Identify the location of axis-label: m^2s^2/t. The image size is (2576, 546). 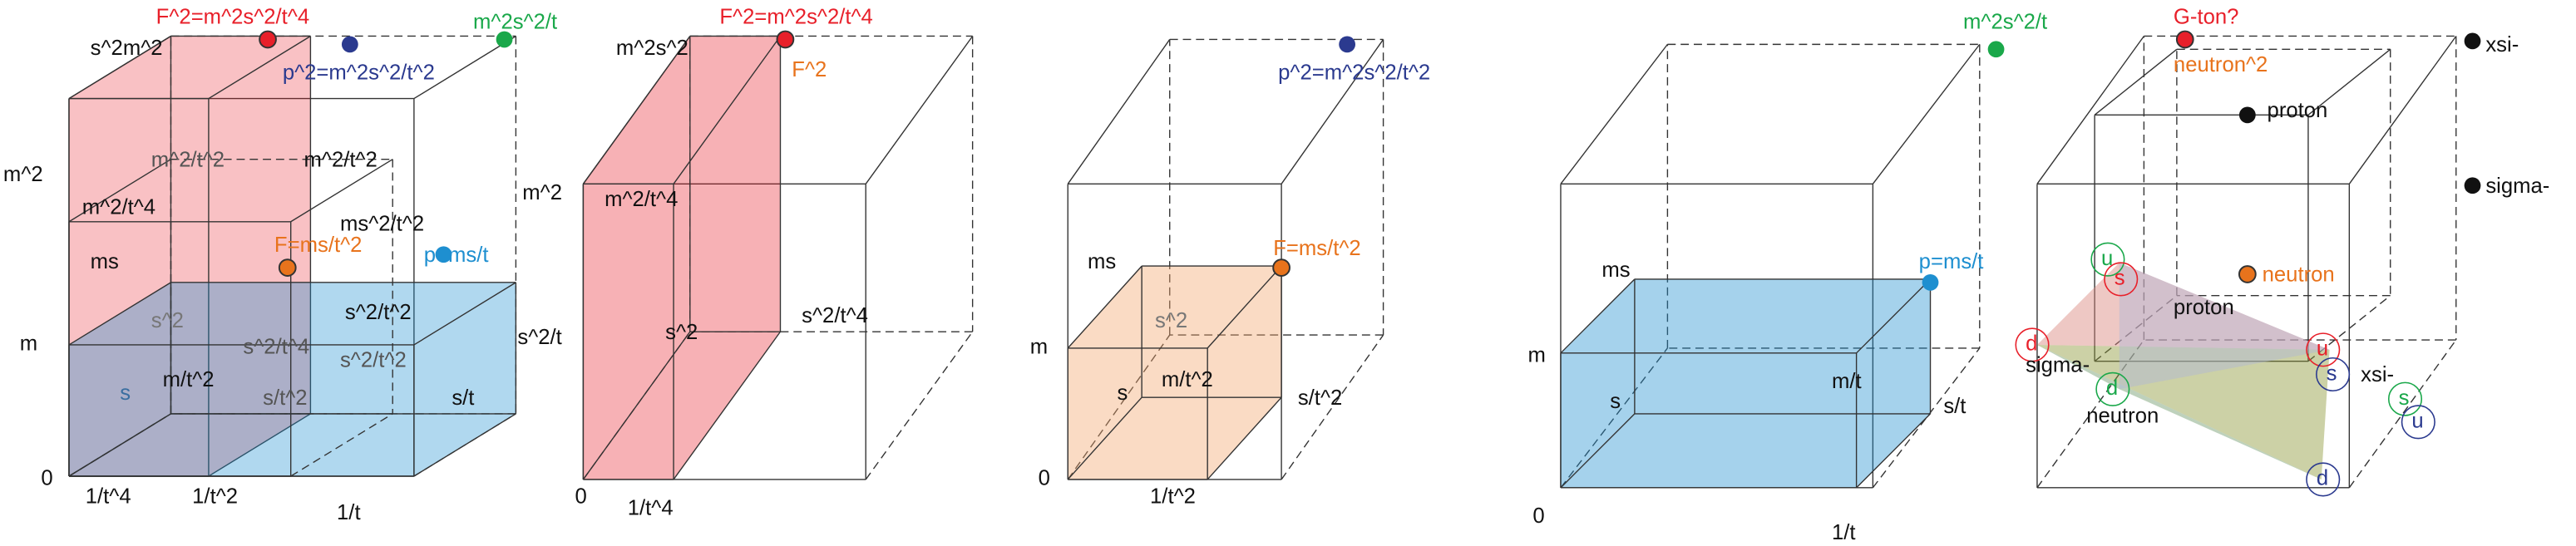
(515, 21).